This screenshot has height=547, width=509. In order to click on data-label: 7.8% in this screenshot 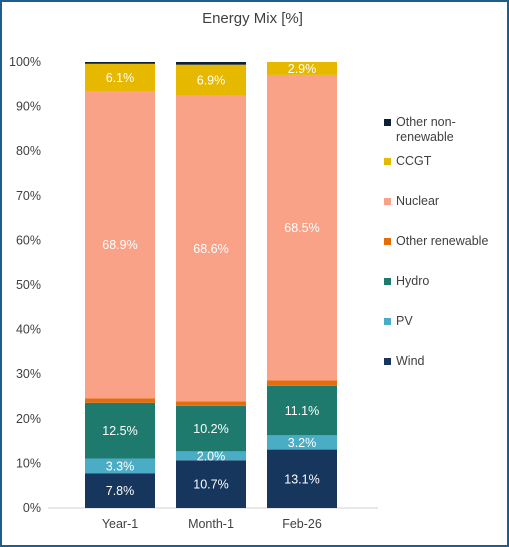, I will do `click(120, 491)`.